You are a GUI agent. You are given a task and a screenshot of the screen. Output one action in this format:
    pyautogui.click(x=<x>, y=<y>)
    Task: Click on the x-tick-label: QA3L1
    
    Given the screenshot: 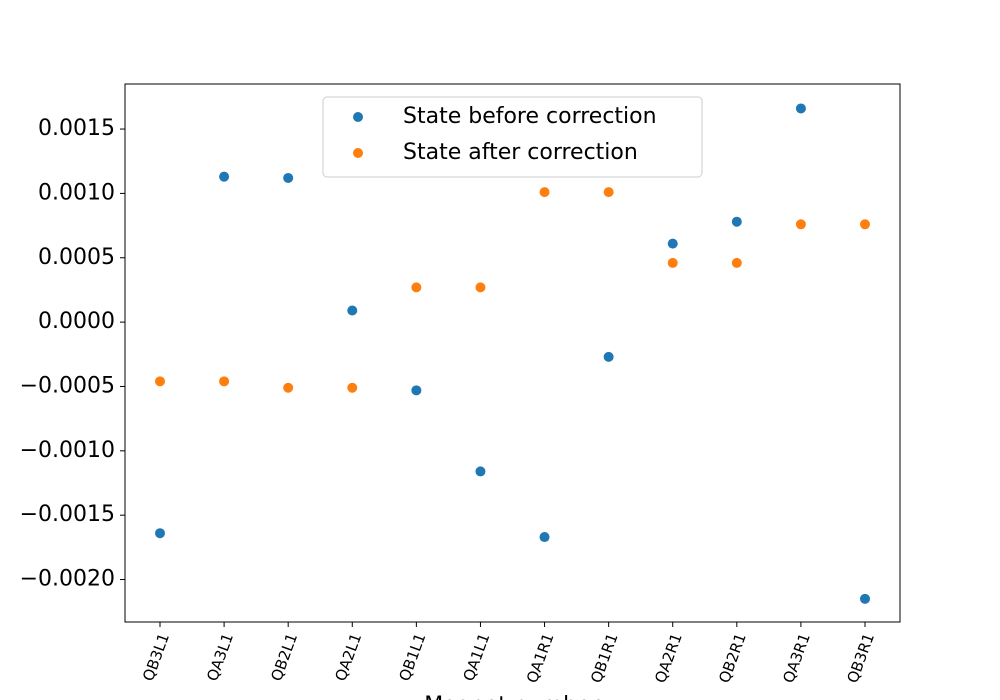 What is the action you would take?
    pyautogui.click(x=220, y=657)
    